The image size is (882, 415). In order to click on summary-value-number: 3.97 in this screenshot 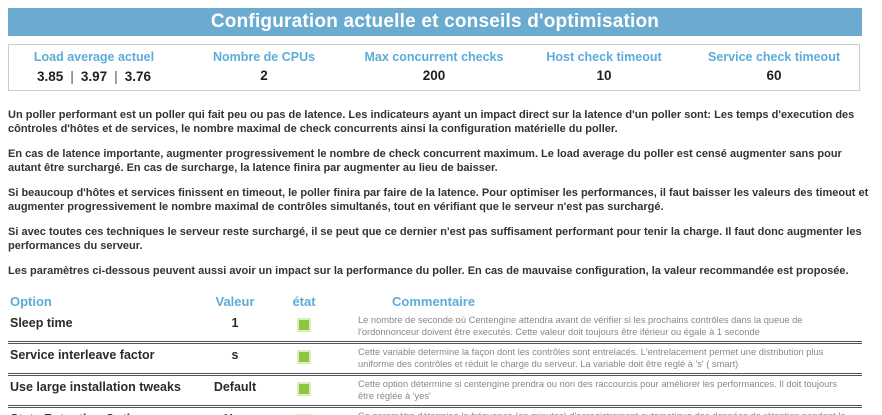, I will do `click(94, 76)`.